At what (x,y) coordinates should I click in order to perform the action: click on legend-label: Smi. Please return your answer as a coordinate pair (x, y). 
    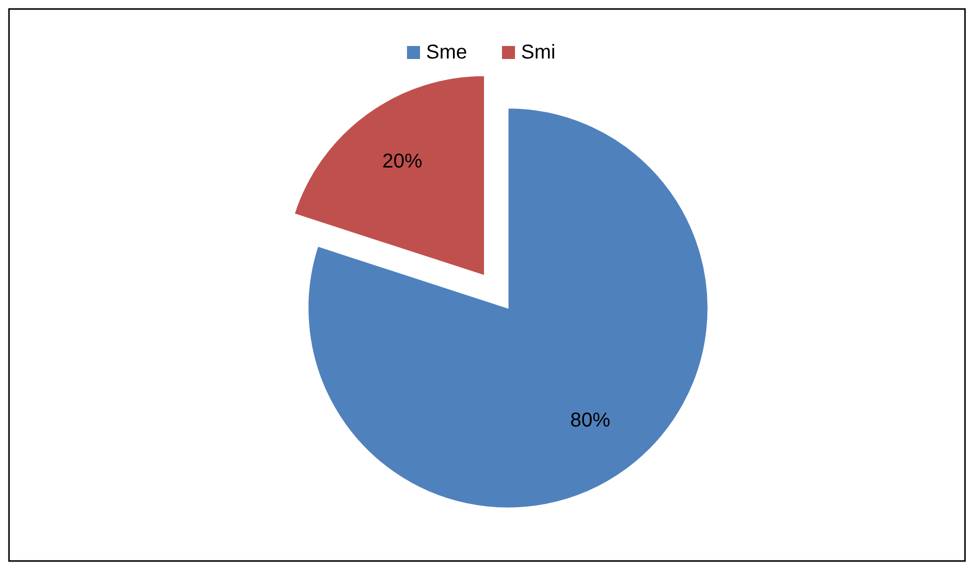
    Looking at the image, I should click on (538, 52).